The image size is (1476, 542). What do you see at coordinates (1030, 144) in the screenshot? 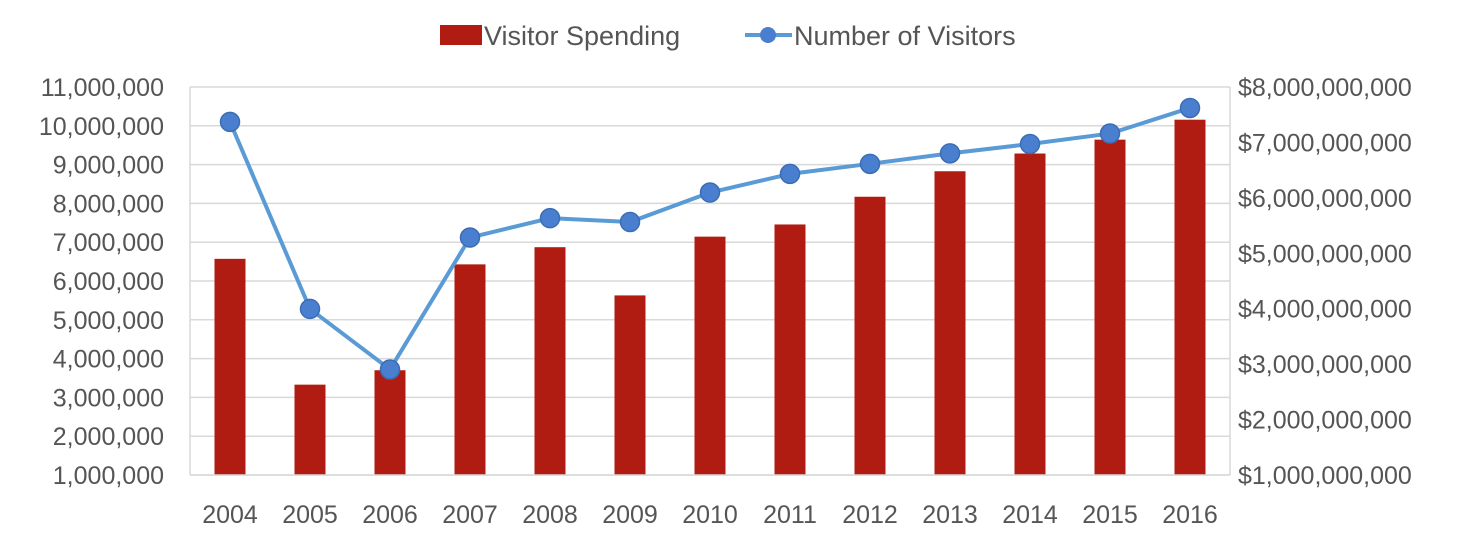
I see `visitors-point-2014` at bounding box center [1030, 144].